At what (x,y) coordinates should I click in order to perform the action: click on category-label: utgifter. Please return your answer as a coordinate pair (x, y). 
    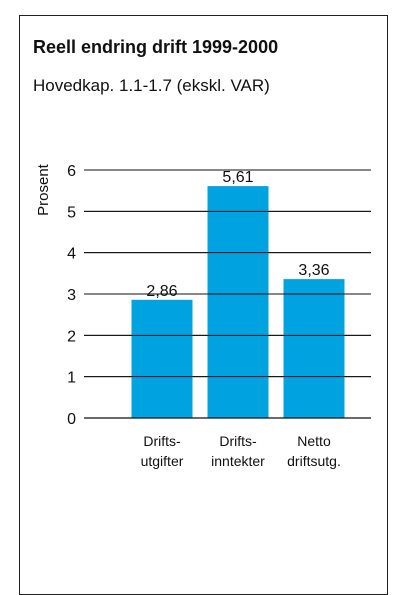
    Looking at the image, I should click on (162, 461).